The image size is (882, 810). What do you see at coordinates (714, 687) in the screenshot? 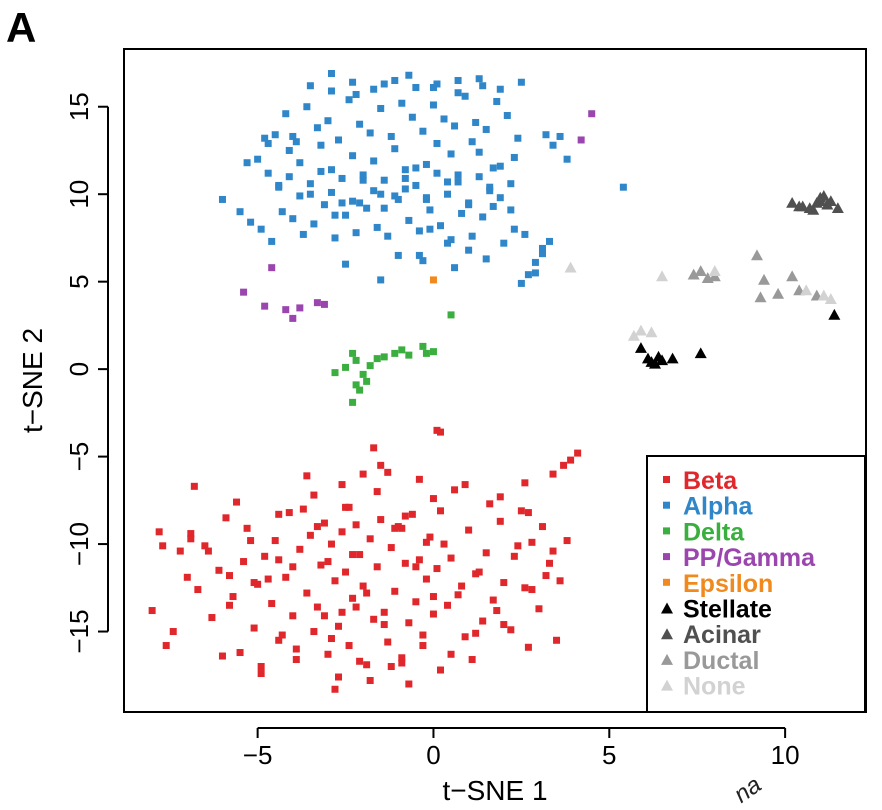
I see `legend-label-none: None` at bounding box center [714, 687].